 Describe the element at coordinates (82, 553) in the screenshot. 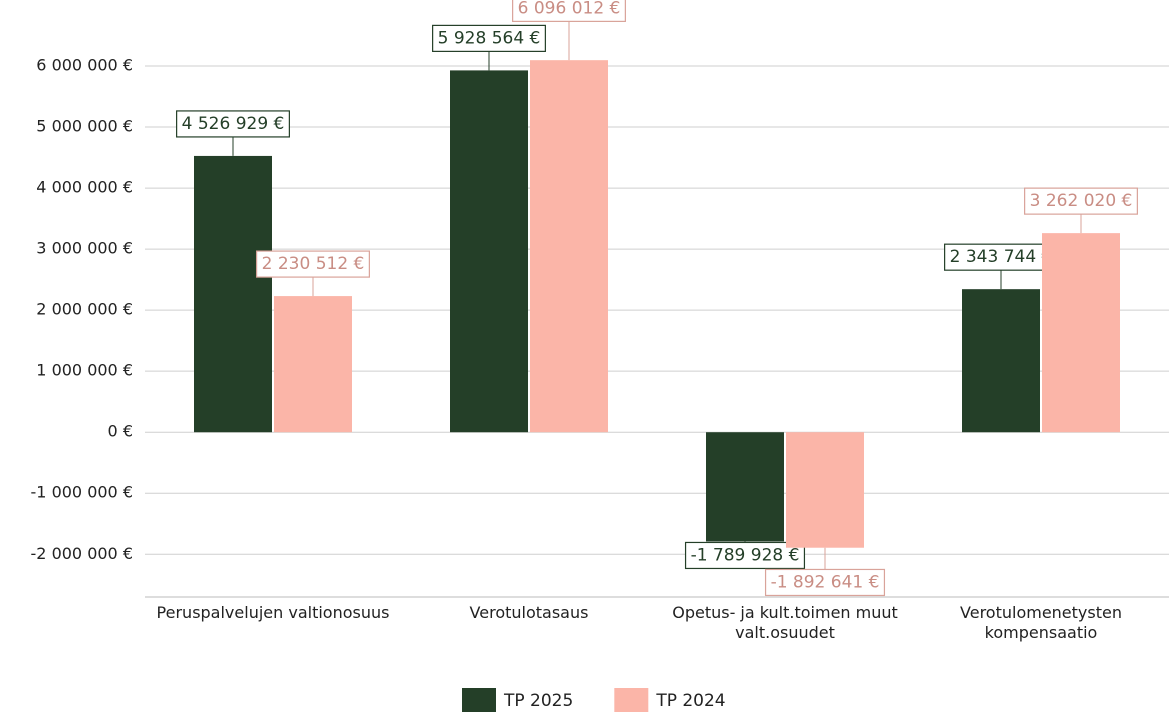

I see `y-tick-label: -2 000 000 €` at that location.